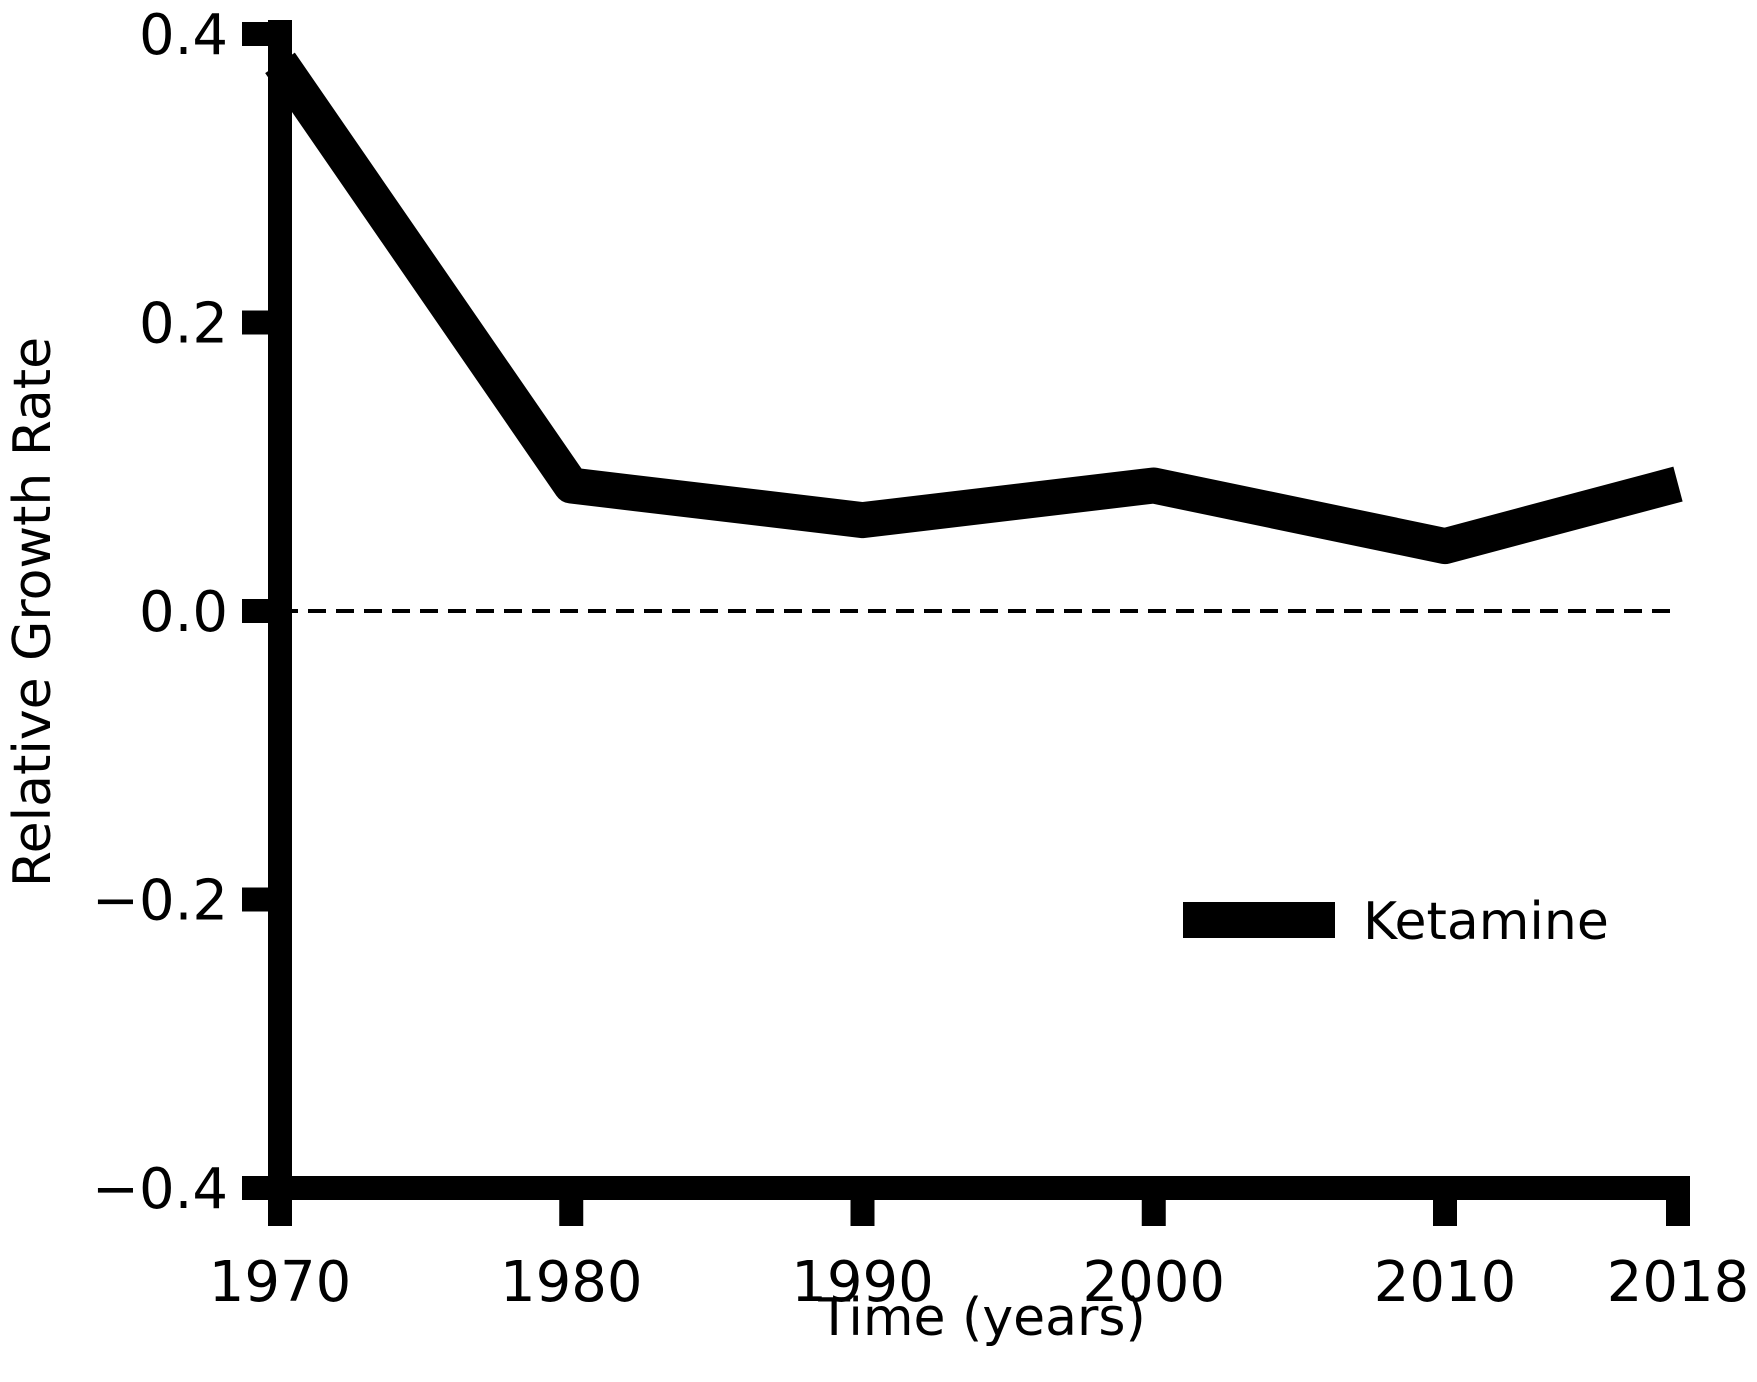 Image resolution: width=1757 pixels, height=1382 pixels. I want to click on x-tick-label: 2000, so click(1153, 1282).